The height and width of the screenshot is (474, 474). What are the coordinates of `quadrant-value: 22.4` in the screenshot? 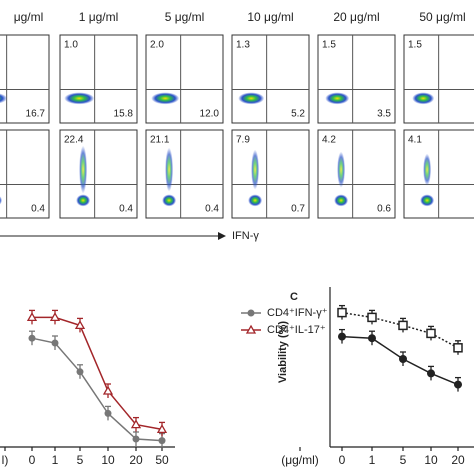 It's located at (74, 140).